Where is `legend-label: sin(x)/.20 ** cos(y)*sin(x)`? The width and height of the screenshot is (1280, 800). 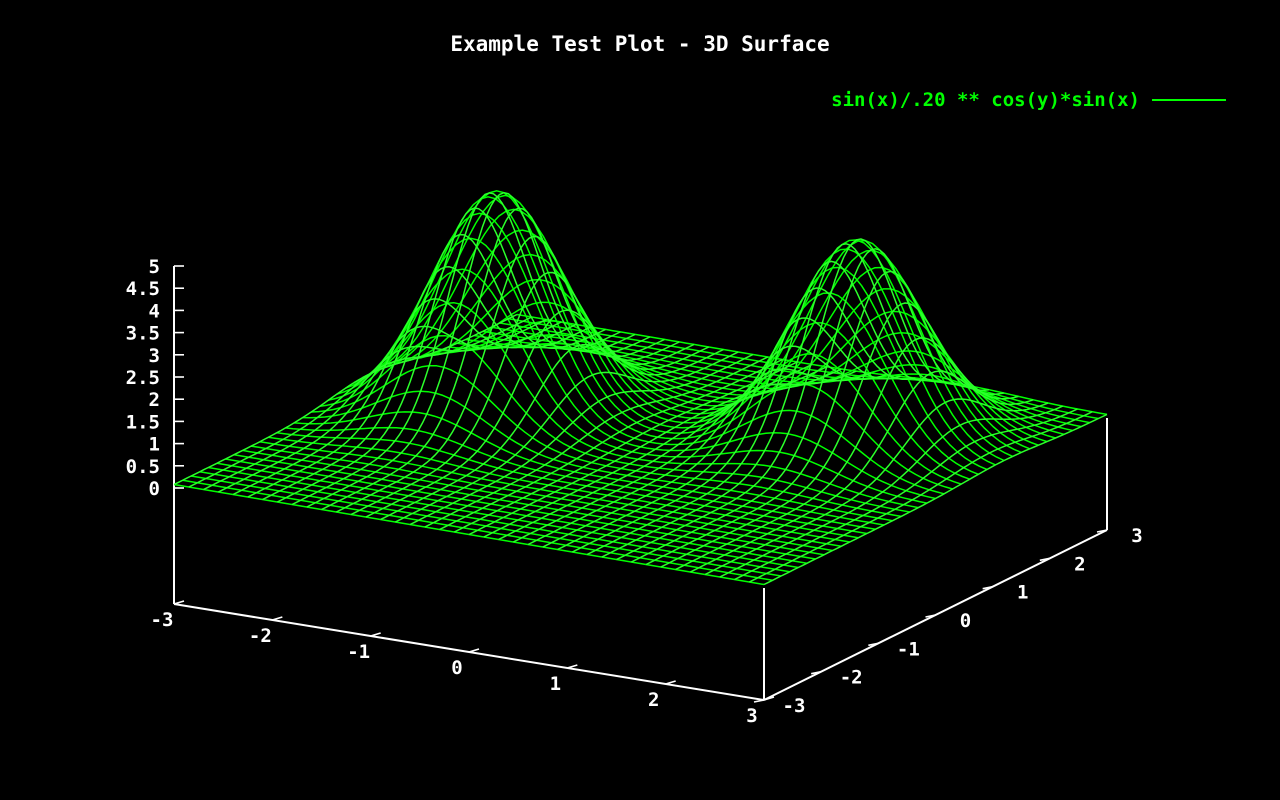
legend-label: sin(x)/.20 ** cos(y)*sin(x) is located at coordinates (985, 100).